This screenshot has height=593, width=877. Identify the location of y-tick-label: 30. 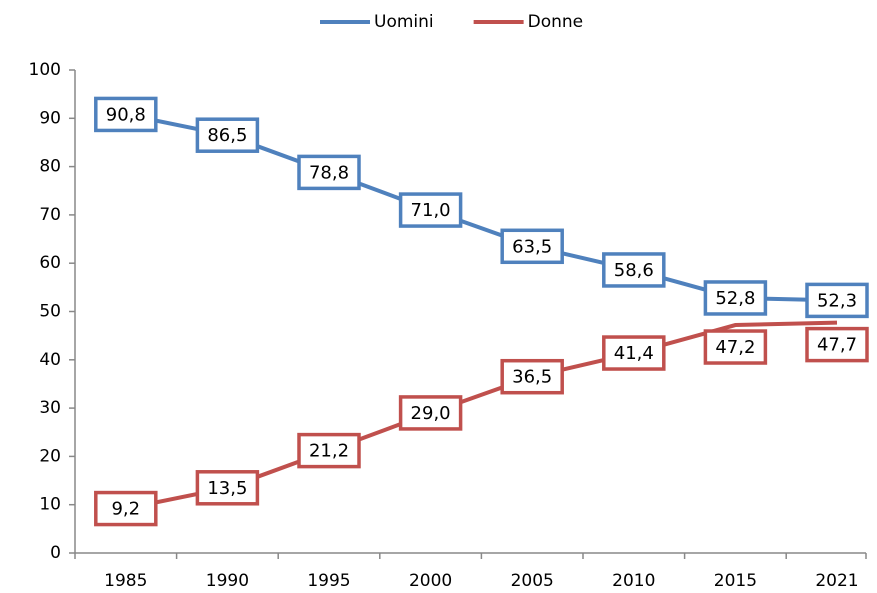
(50, 408).